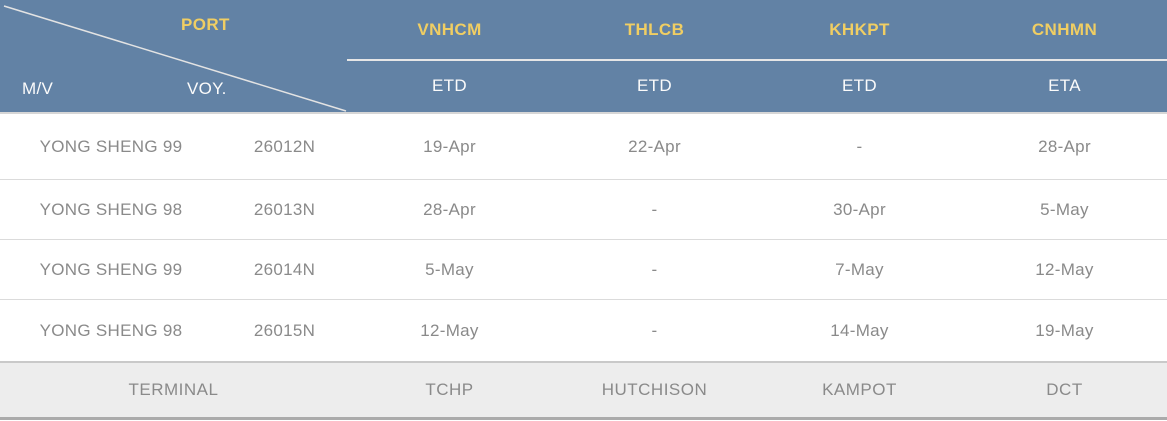 Image resolution: width=1167 pixels, height=421 pixels. I want to click on mv-header-label: M/V, so click(38, 88).